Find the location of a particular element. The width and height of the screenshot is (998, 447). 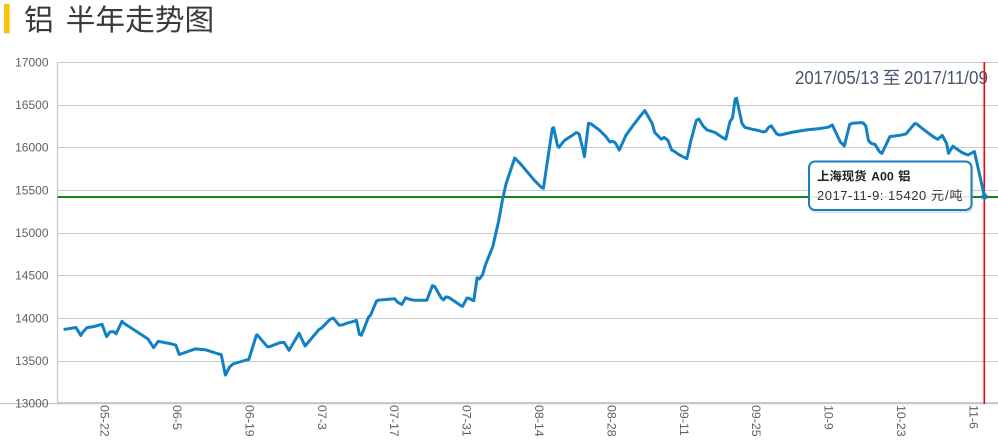

svg-text: 15000 is located at coordinates (32, 233).